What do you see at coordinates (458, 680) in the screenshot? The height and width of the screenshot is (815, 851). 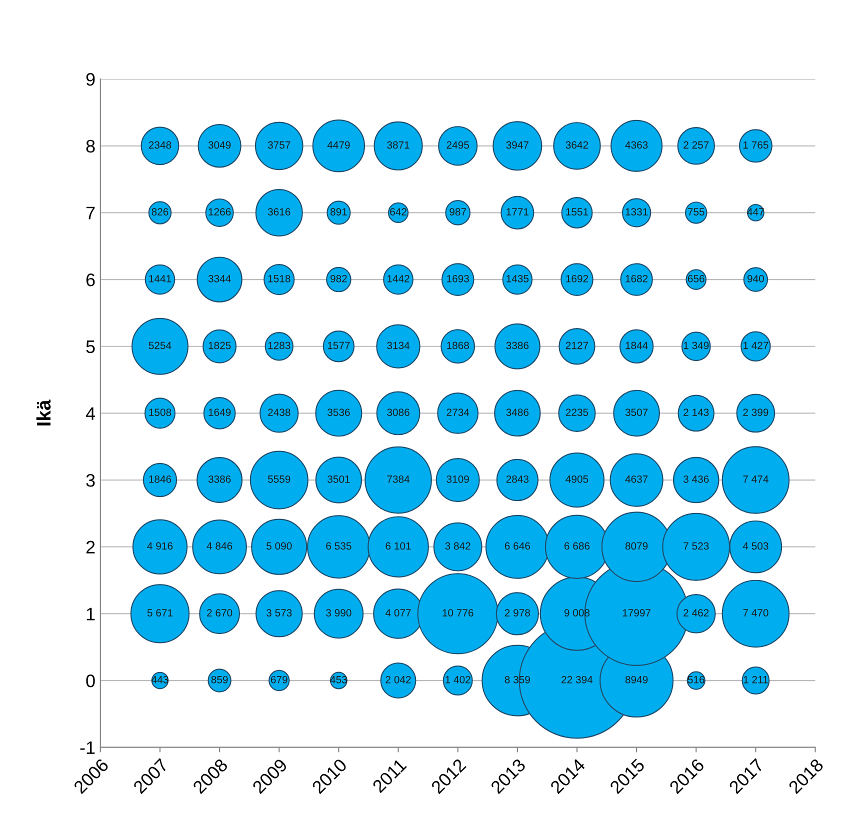 I see `data-label: 1 402` at bounding box center [458, 680].